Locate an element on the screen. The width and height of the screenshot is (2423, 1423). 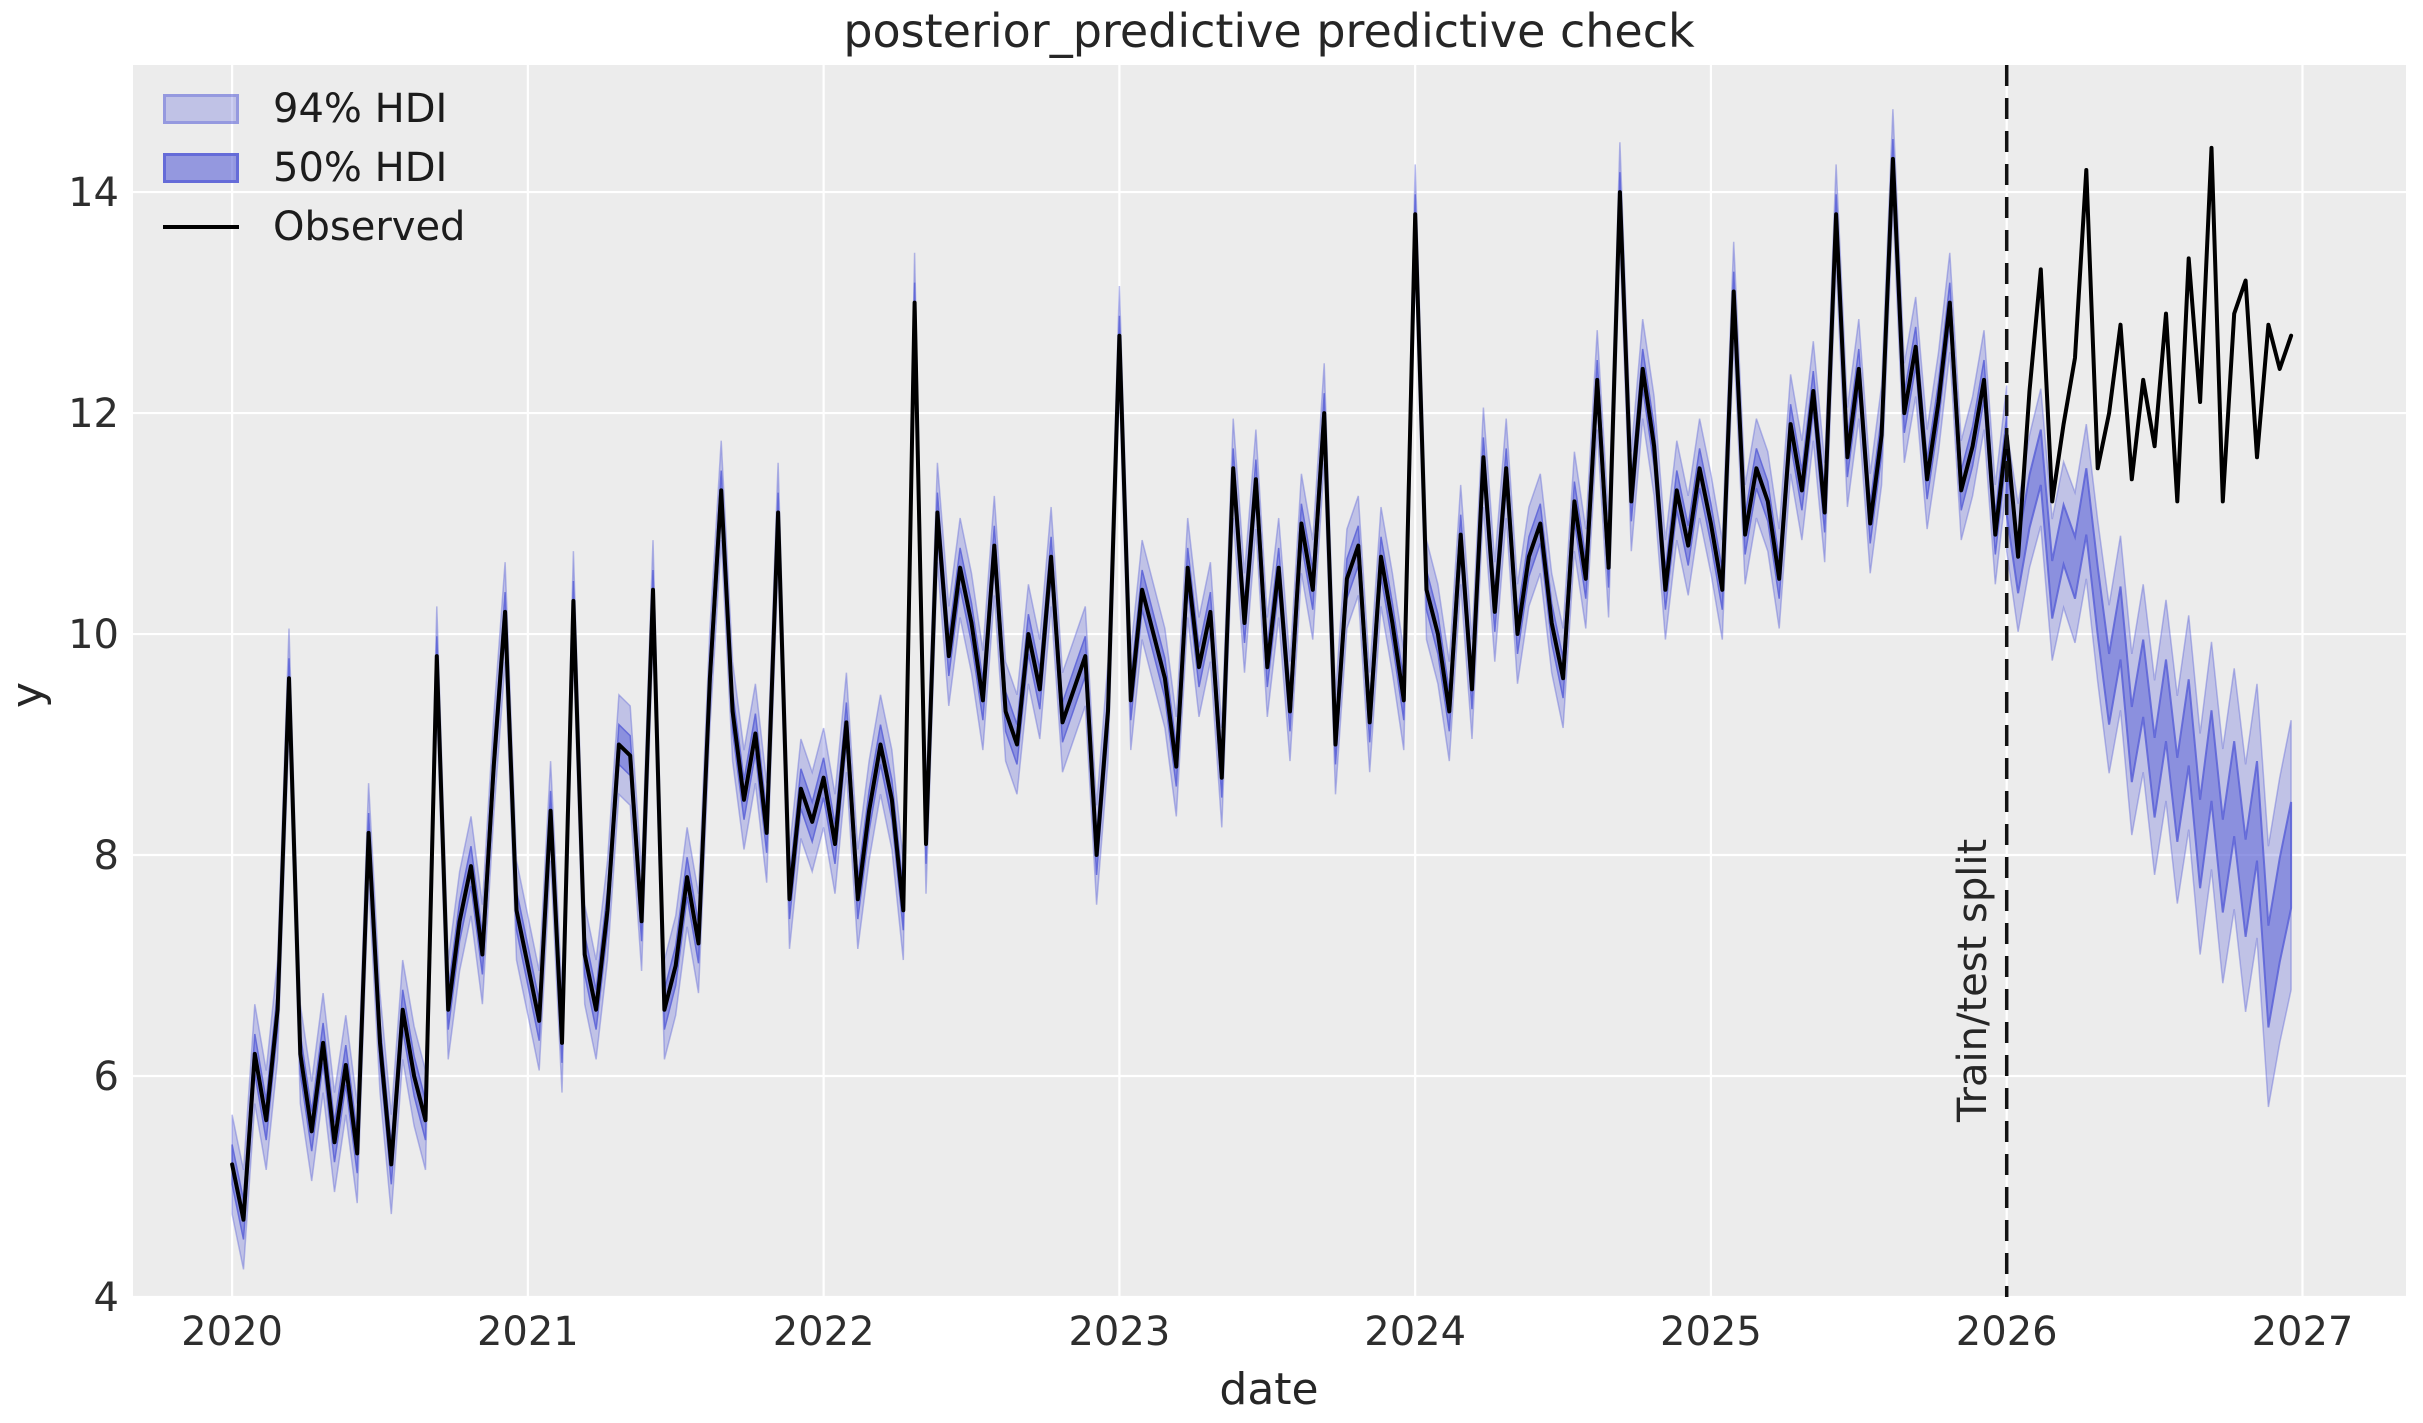
legend: 94% HDI 50% HDI Observed is located at coordinates (314, 168).